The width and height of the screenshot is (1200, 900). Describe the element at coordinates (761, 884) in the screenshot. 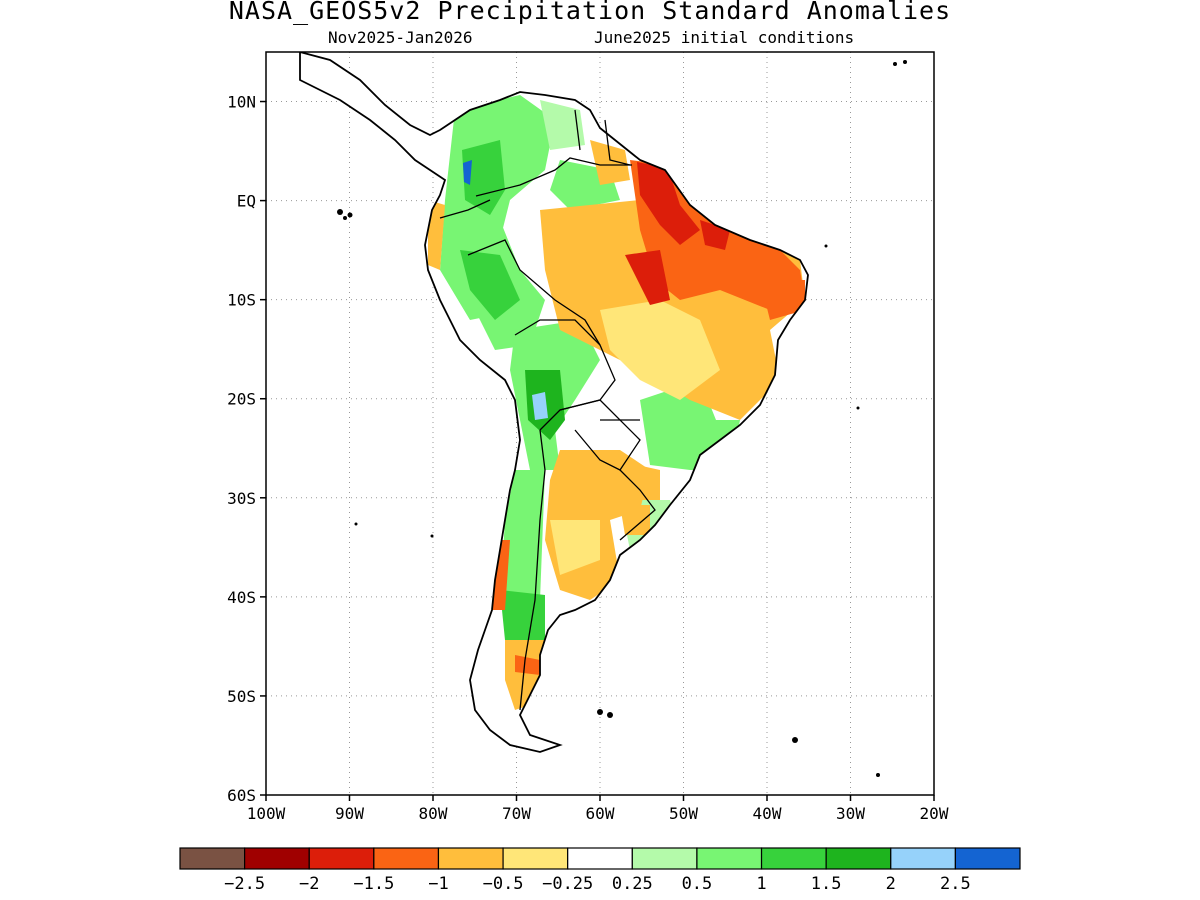

I see `colorbar-label: 1` at that location.